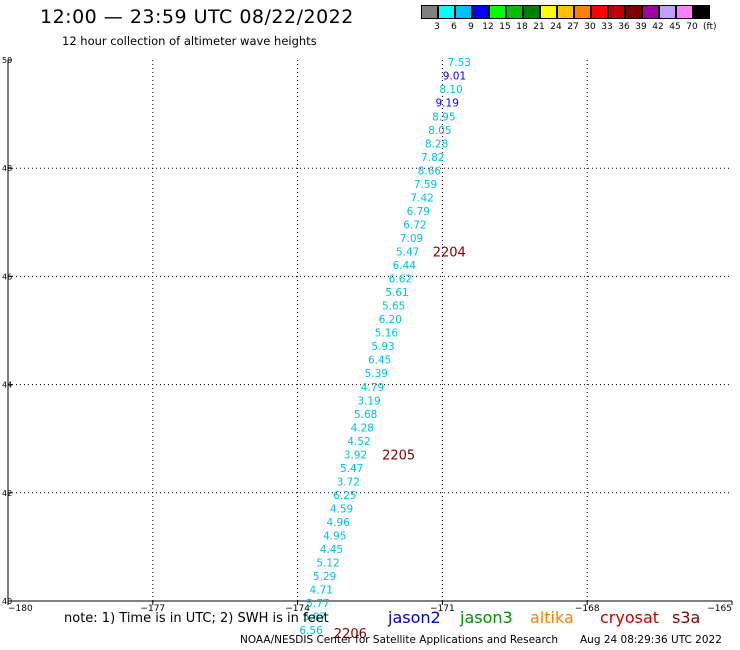 This screenshot has height=650, width=740. Describe the element at coordinates (358, 442) in the screenshot. I see `swh-label: 4.52` at that location.